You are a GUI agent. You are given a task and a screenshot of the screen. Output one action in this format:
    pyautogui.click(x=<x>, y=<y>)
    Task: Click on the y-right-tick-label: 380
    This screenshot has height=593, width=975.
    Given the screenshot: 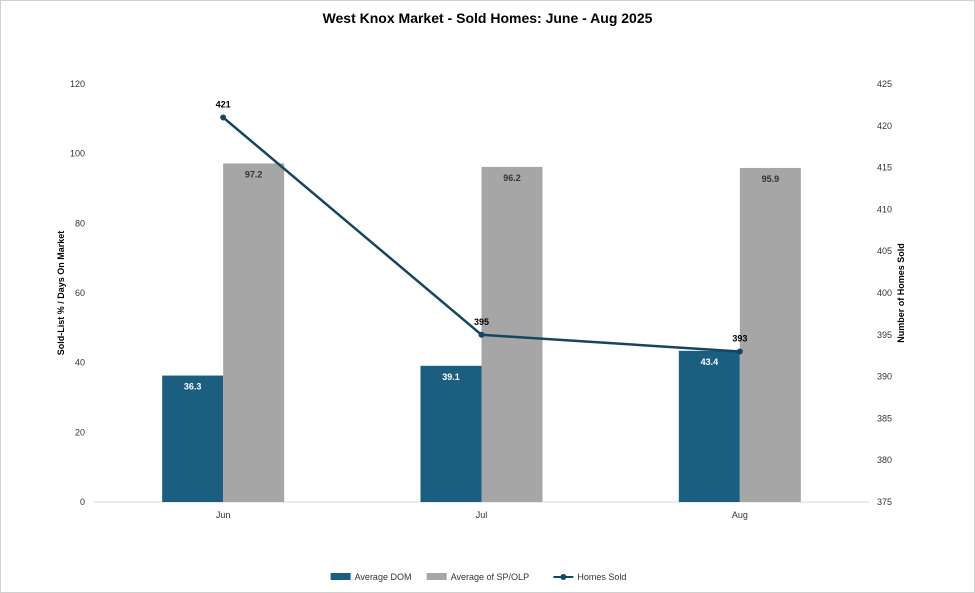 What is the action you would take?
    pyautogui.click(x=884, y=460)
    